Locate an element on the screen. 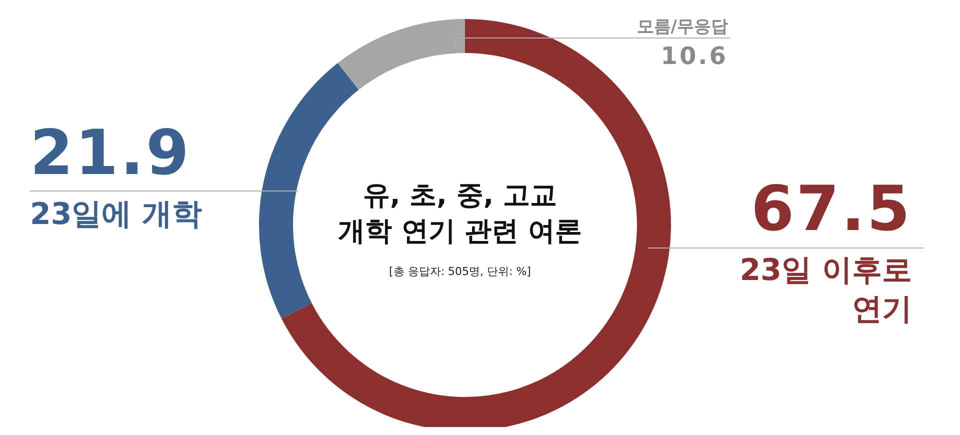 Image resolution: width=960 pixels, height=435 pixels. data-label: 21.9 is located at coordinates (111, 152).